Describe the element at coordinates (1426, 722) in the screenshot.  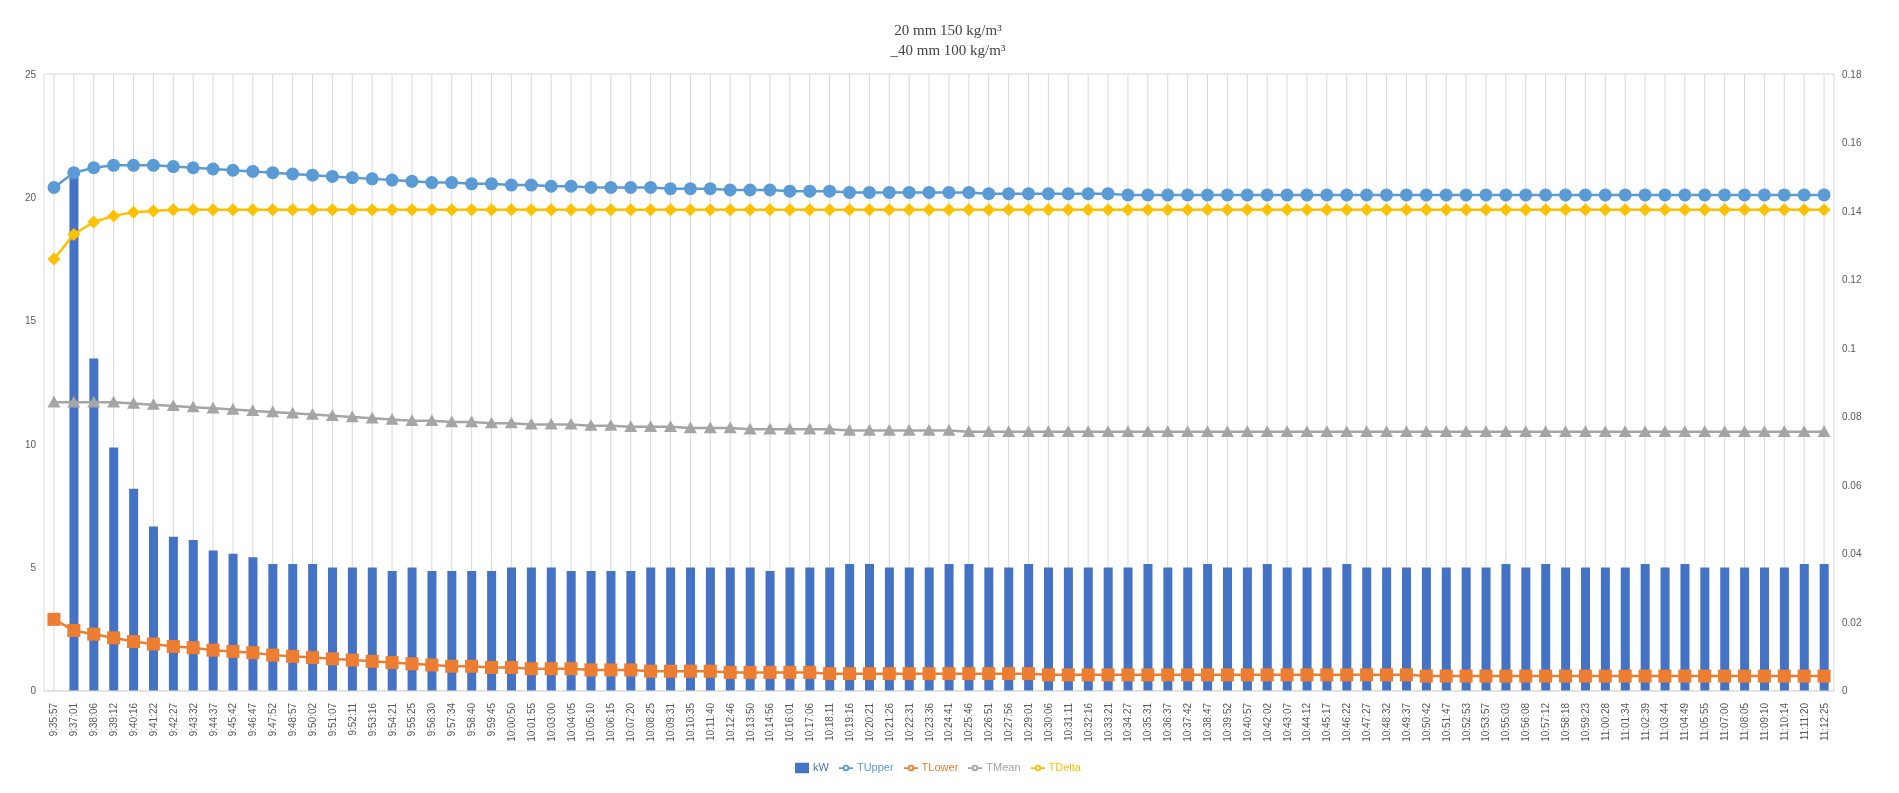
I see `x-tick-label: 10:50:42` at that location.